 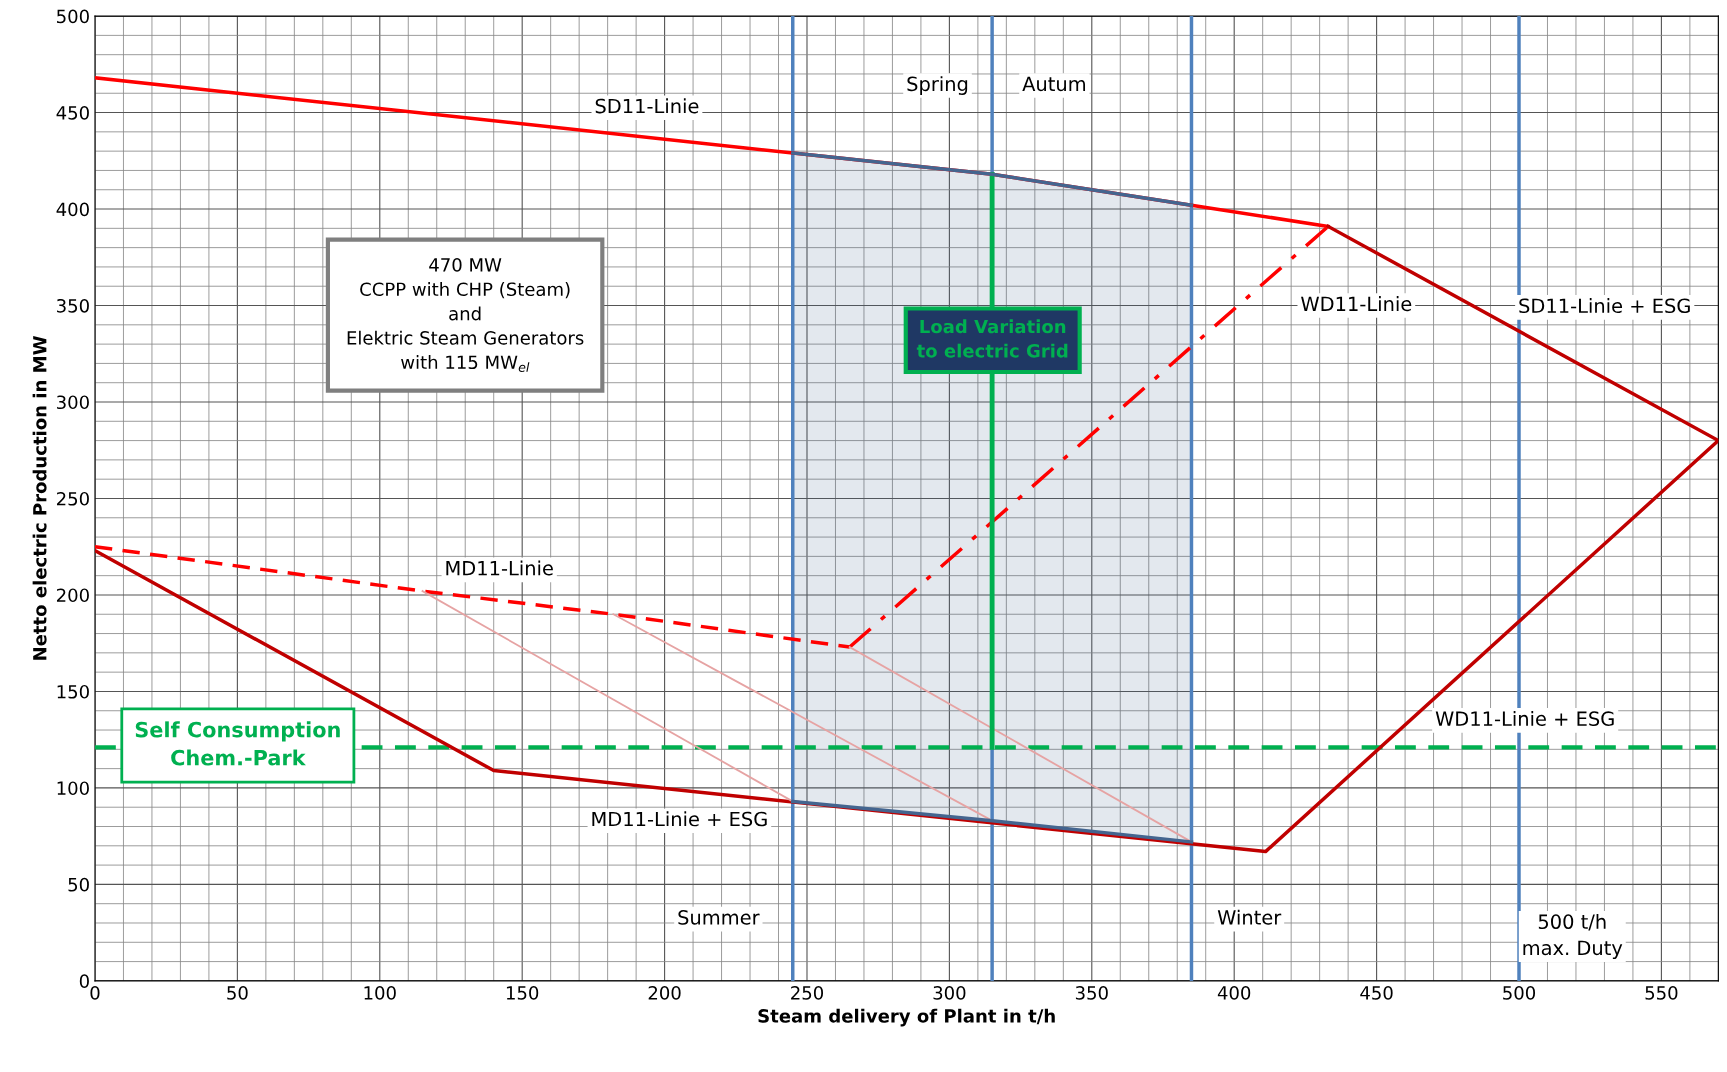 I want to click on x-tick-label: 350, so click(x=1091, y=993).